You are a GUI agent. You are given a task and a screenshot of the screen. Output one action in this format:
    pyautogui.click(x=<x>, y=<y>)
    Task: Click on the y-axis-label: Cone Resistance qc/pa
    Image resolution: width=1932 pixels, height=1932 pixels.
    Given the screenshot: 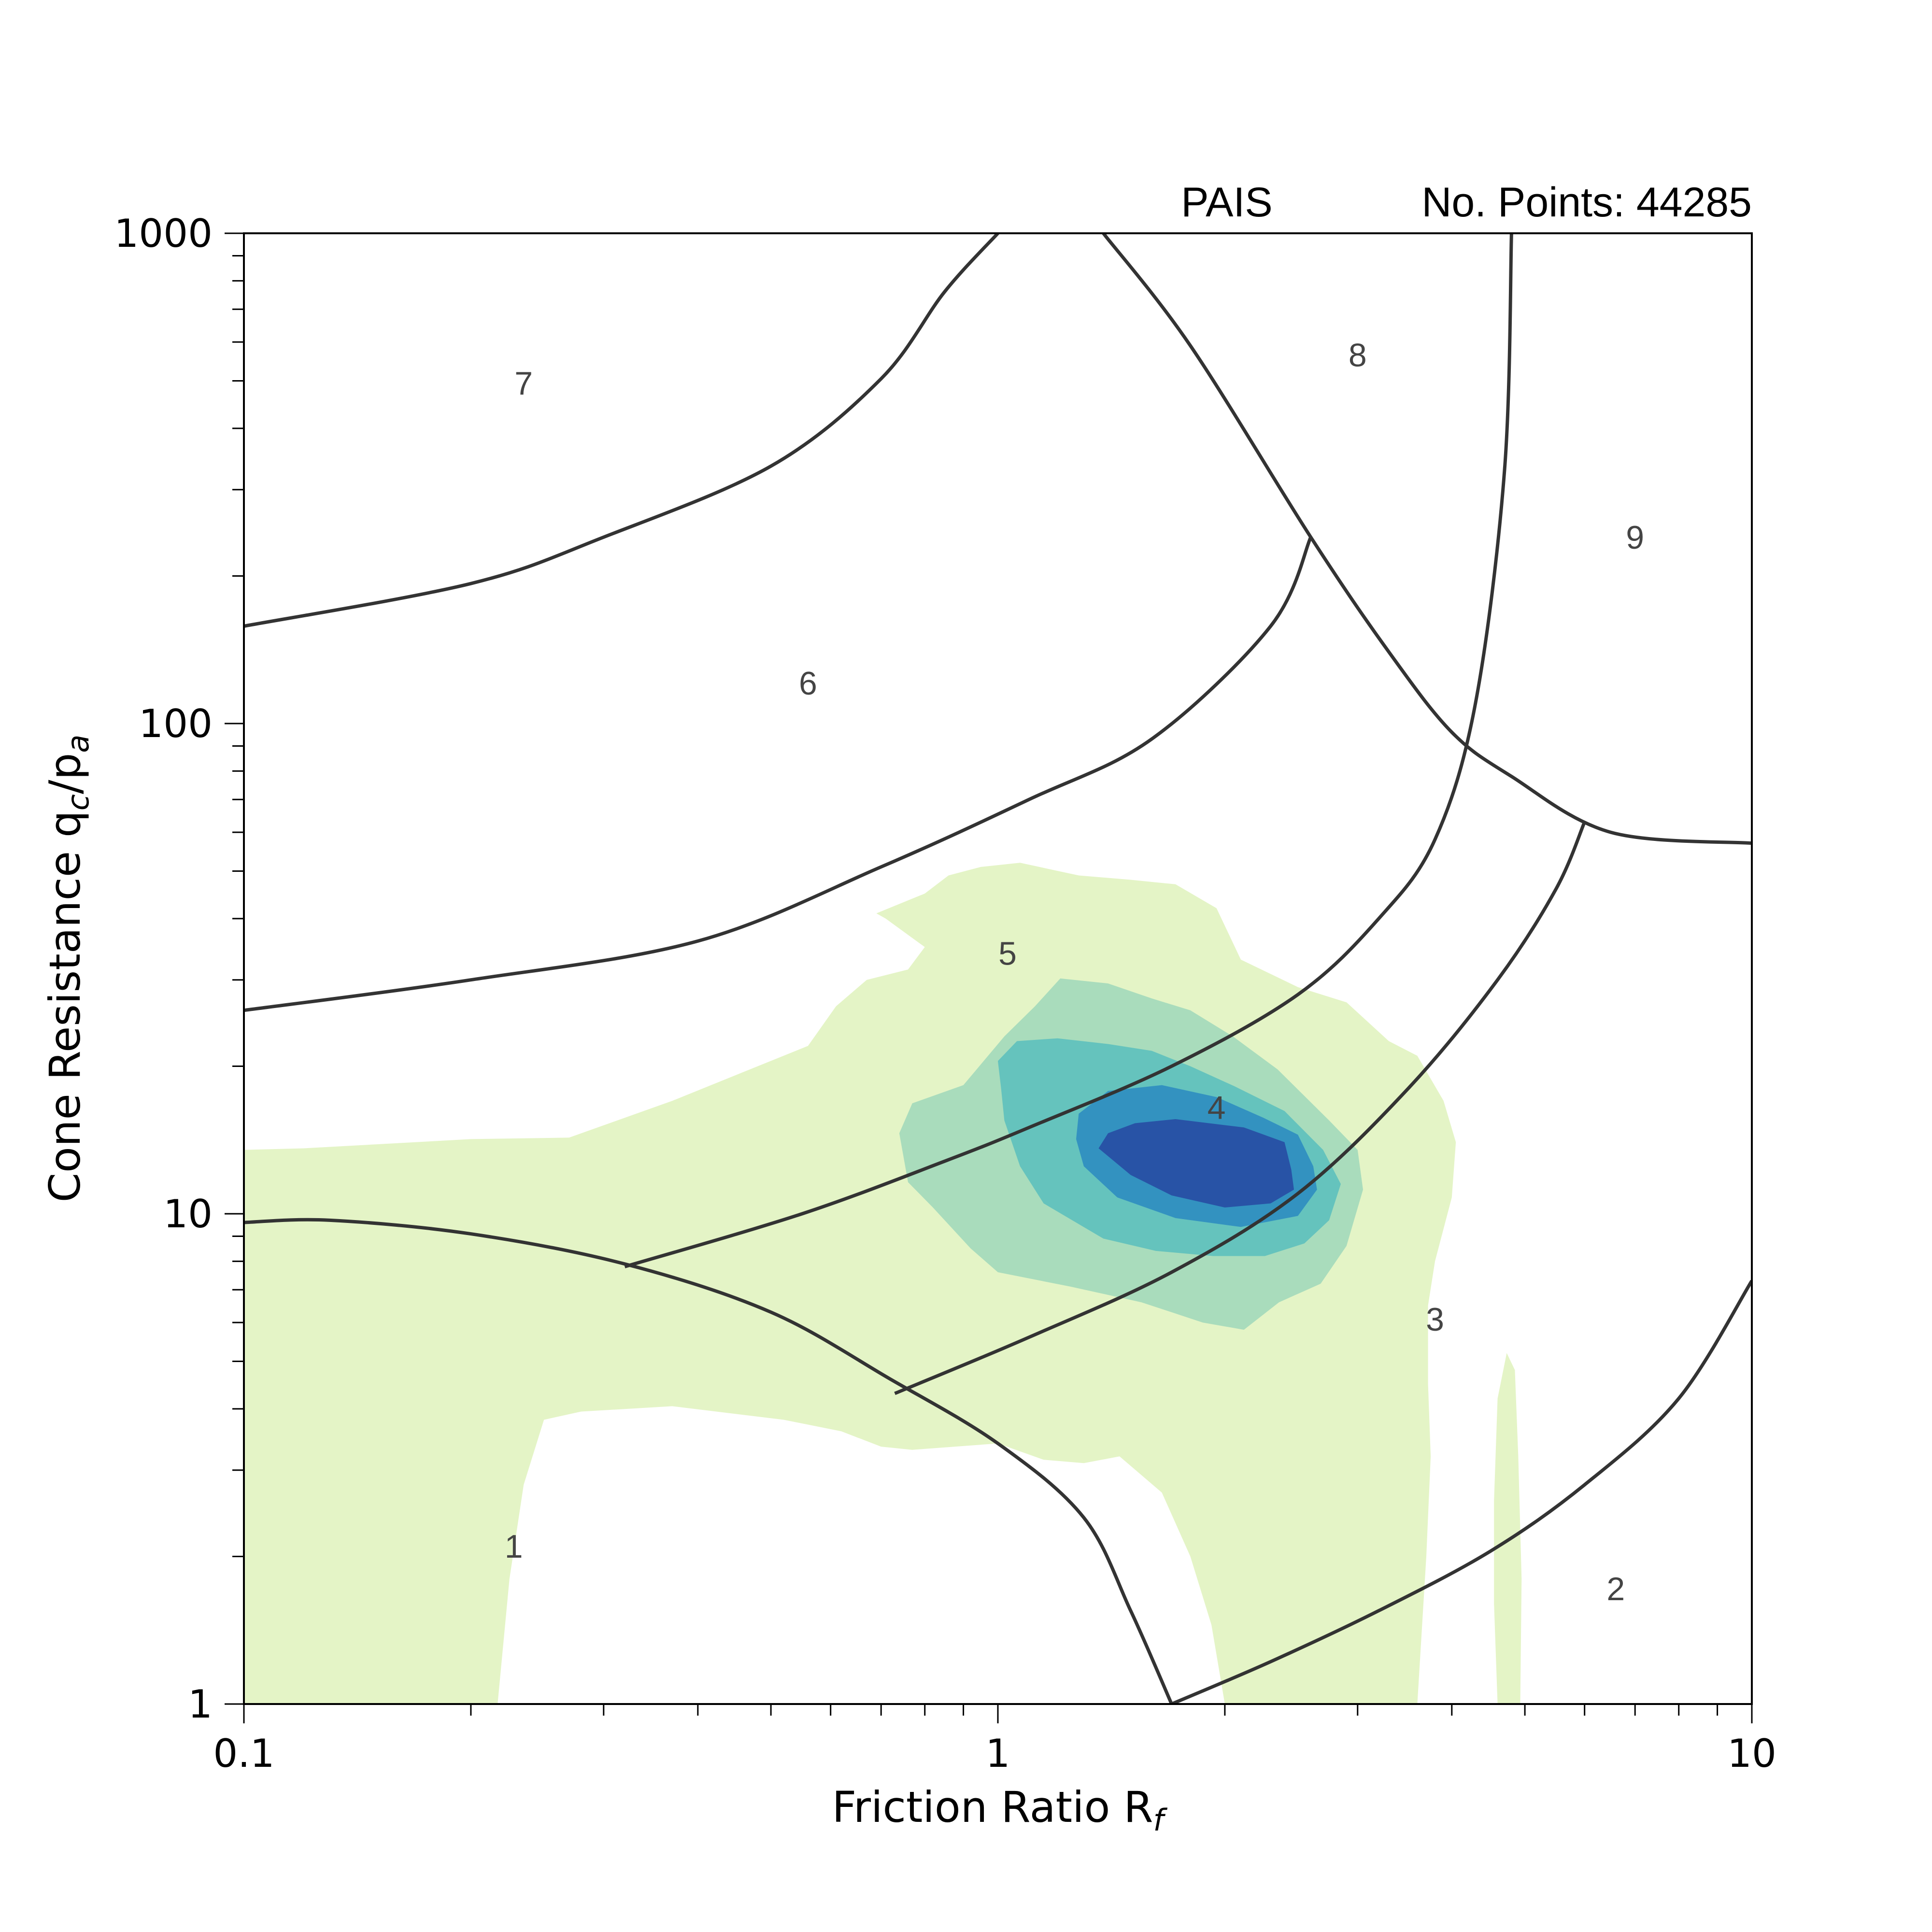 What is the action you would take?
    pyautogui.click(x=68, y=969)
    